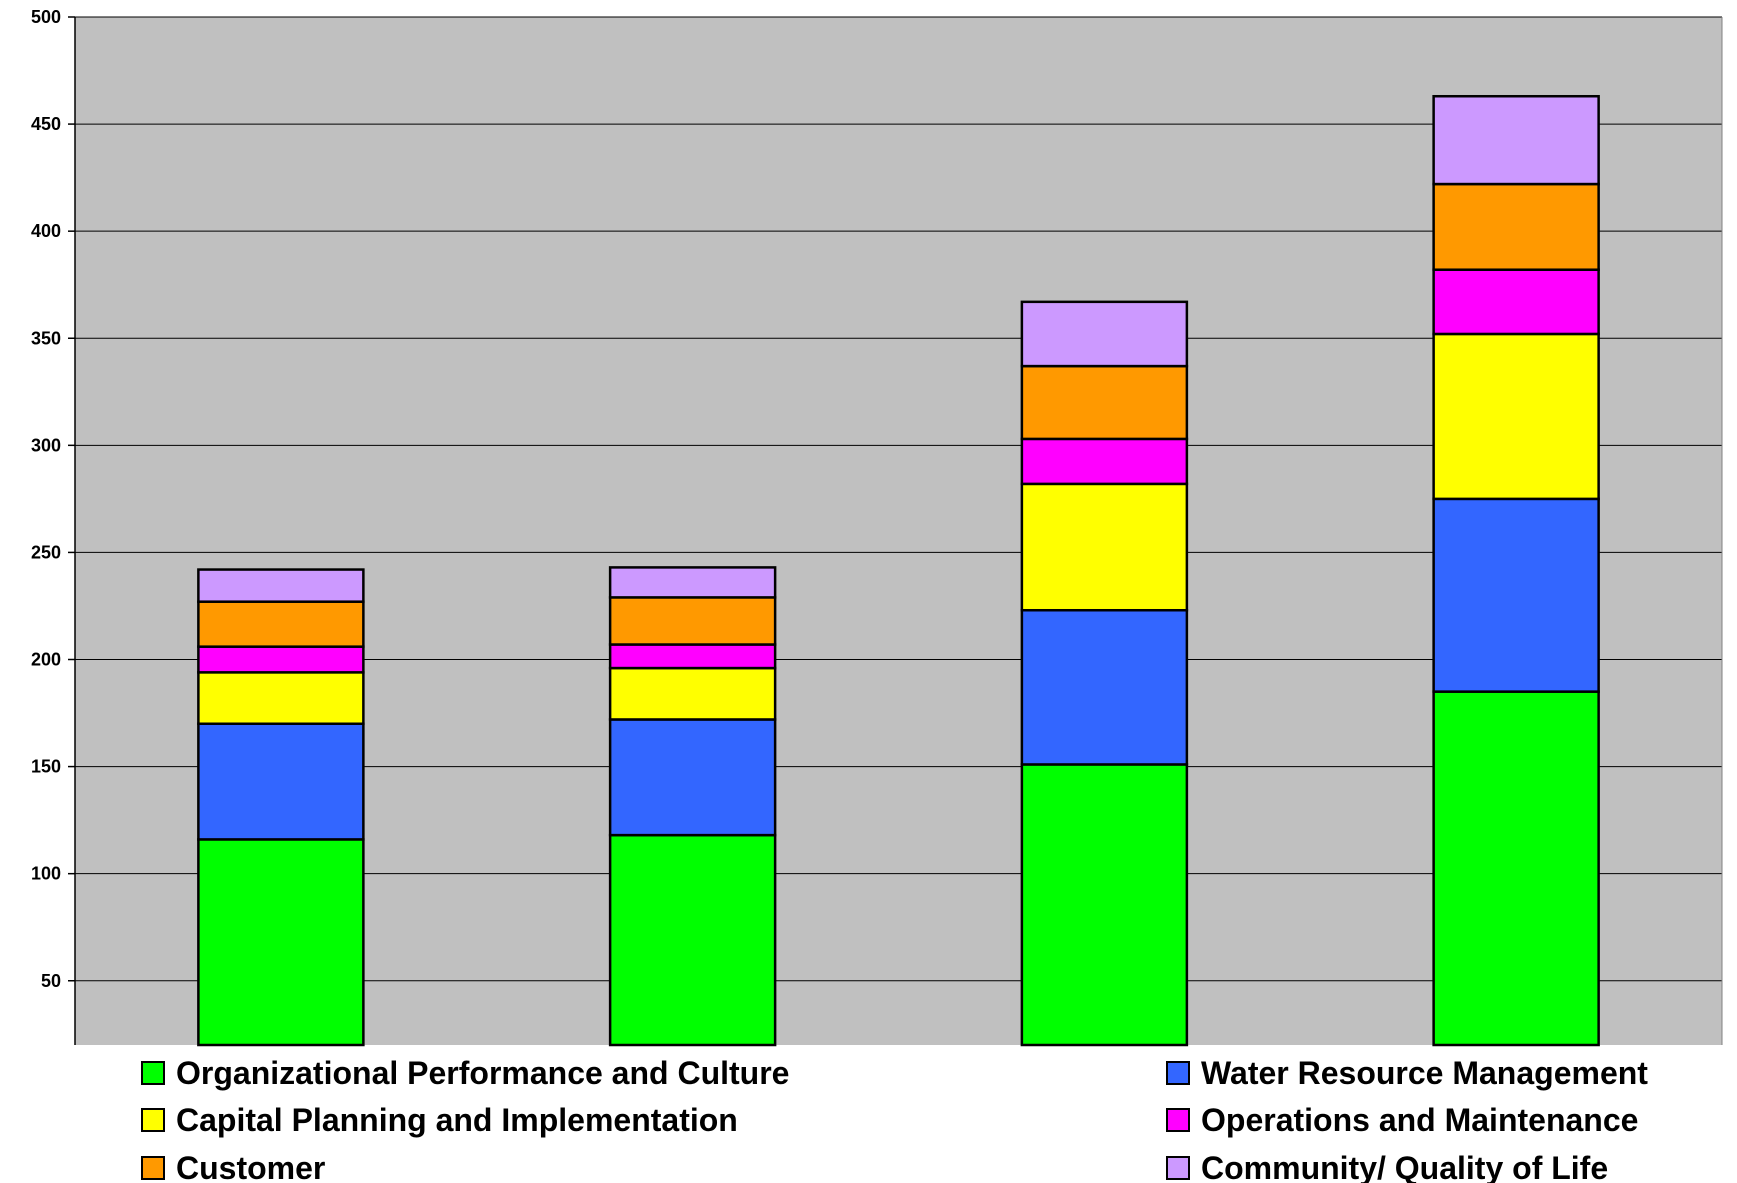 This screenshot has width=1737, height=1183. I want to click on legend-label: Community/ Quality of Life, so click(1404, 1166).